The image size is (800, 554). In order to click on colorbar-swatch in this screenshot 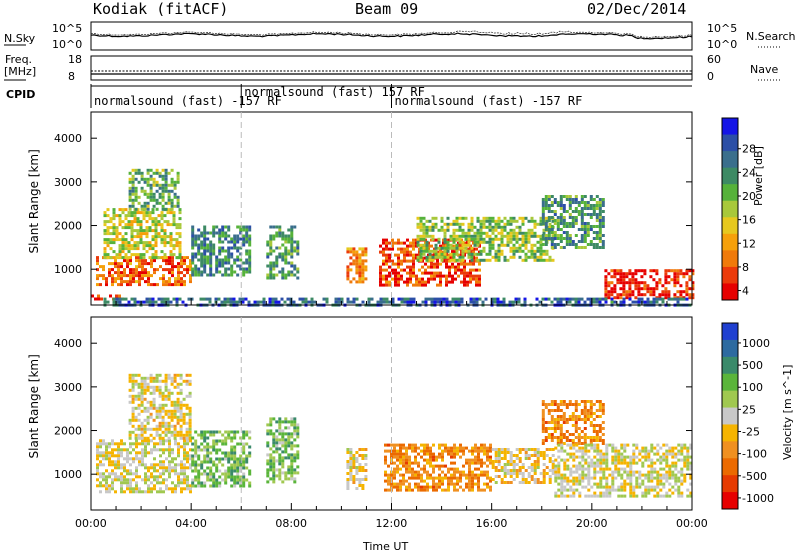, I will do `click(730, 209)`.